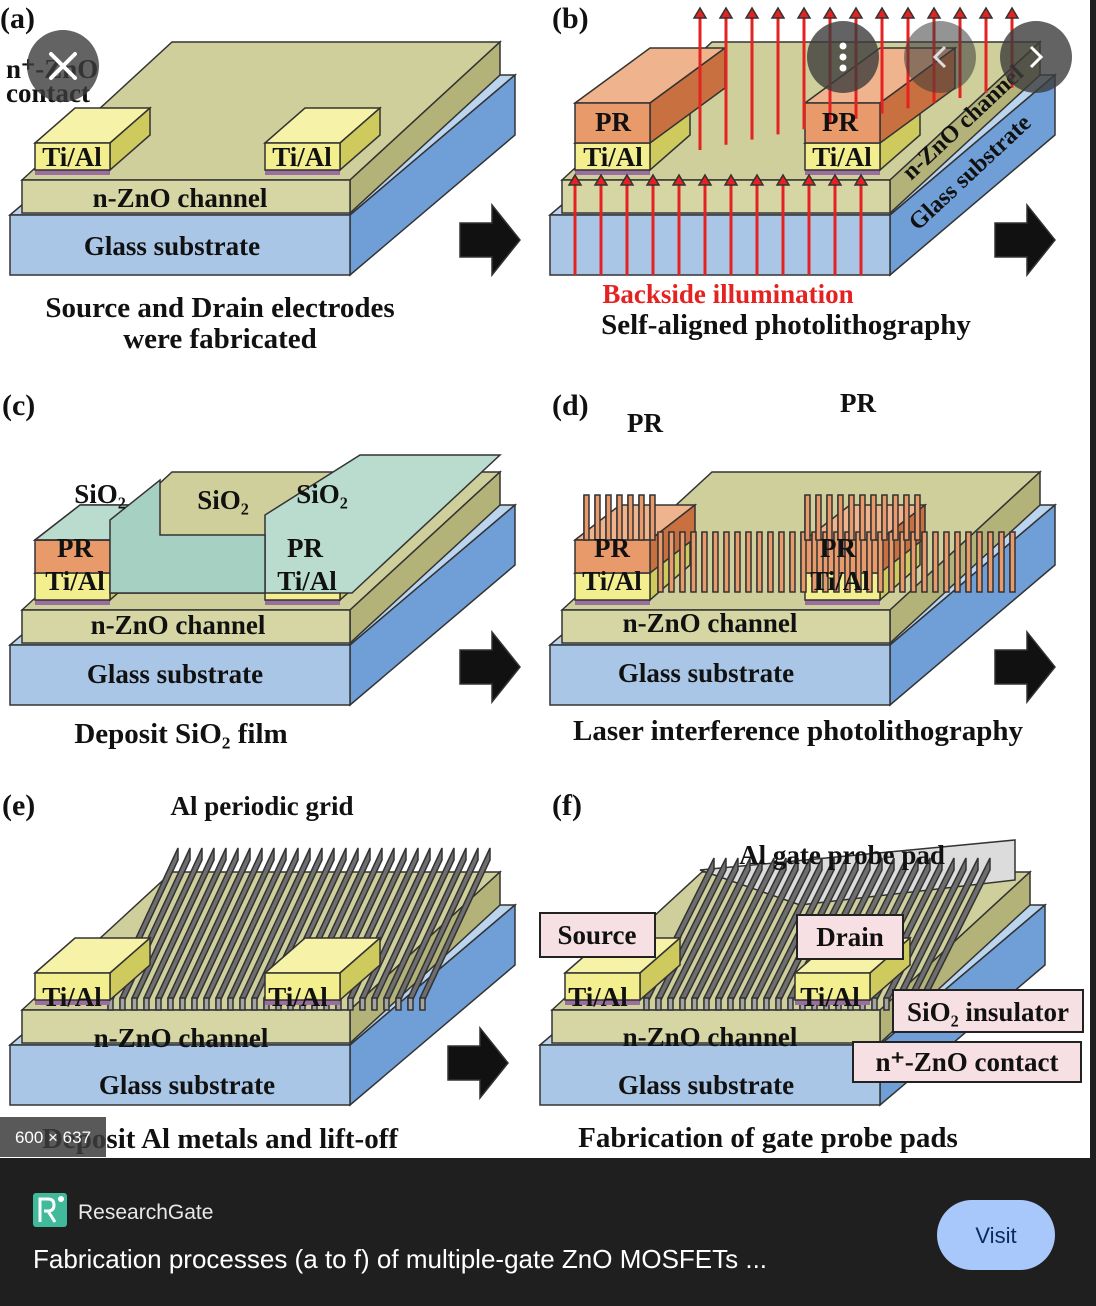 This screenshot has width=1096, height=1306. What do you see at coordinates (843, 57) in the screenshot?
I see `more-button` at bounding box center [843, 57].